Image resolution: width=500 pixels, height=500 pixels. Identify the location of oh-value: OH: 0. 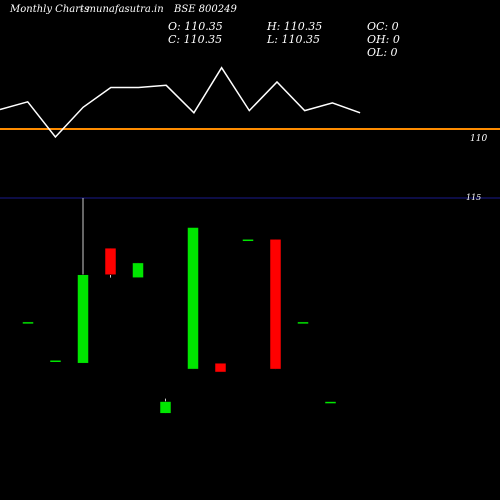
(383, 39).